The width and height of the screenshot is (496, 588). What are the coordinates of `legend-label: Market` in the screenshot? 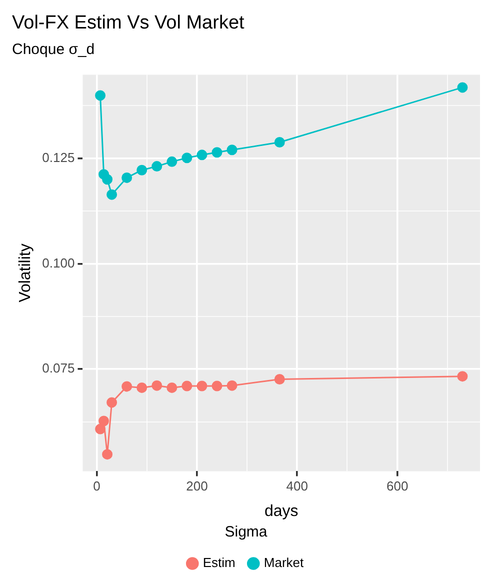 It's located at (284, 562).